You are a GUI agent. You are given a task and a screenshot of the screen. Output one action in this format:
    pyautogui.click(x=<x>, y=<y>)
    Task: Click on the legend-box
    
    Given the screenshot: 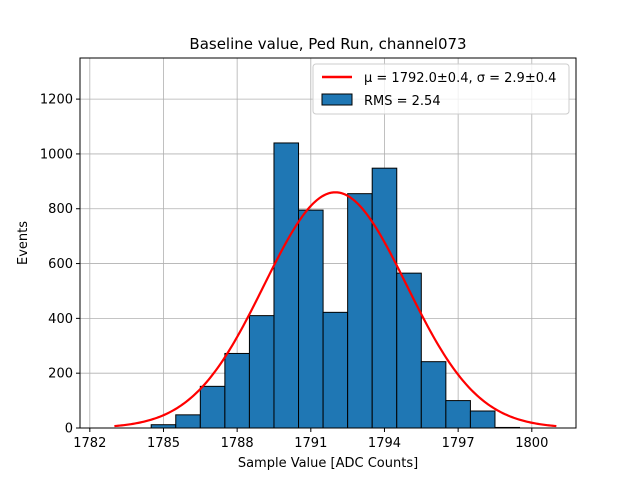 What is the action you would take?
    pyautogui.click(x=441, y=89)
    